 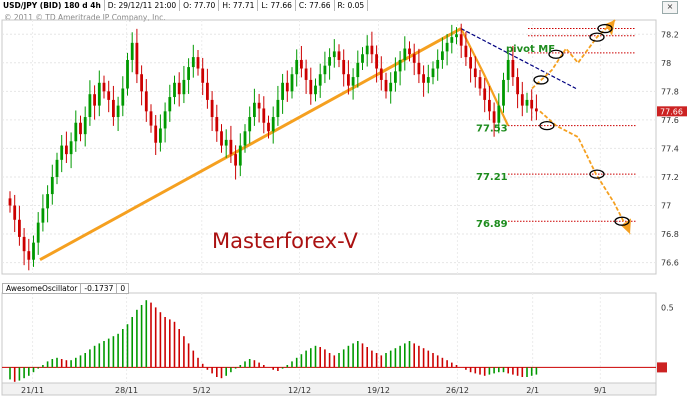 I want to click on support-levels: 77.53 77.21 76.89, so click(x=556, y=129).